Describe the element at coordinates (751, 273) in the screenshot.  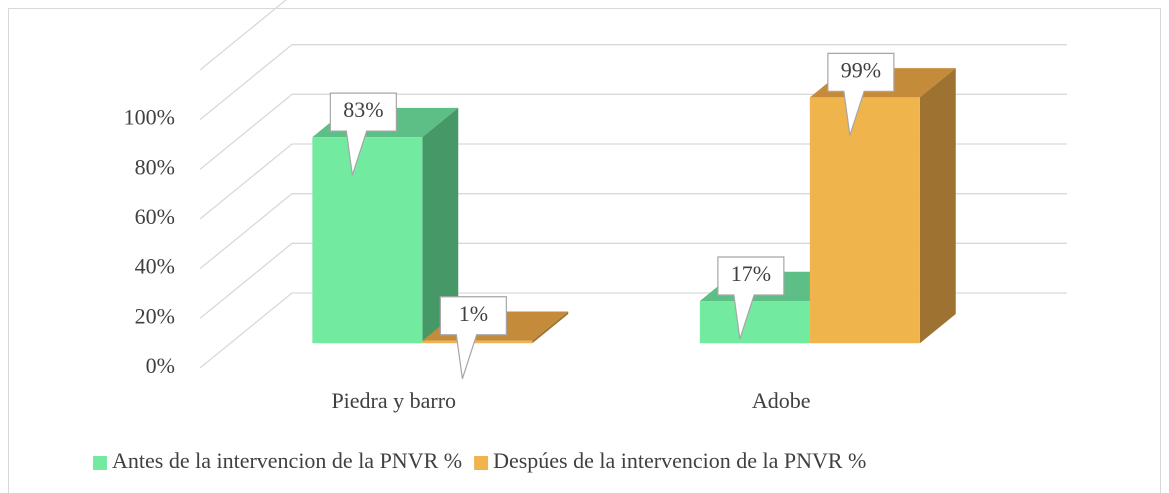
I see `data-label: 17%` at that location.